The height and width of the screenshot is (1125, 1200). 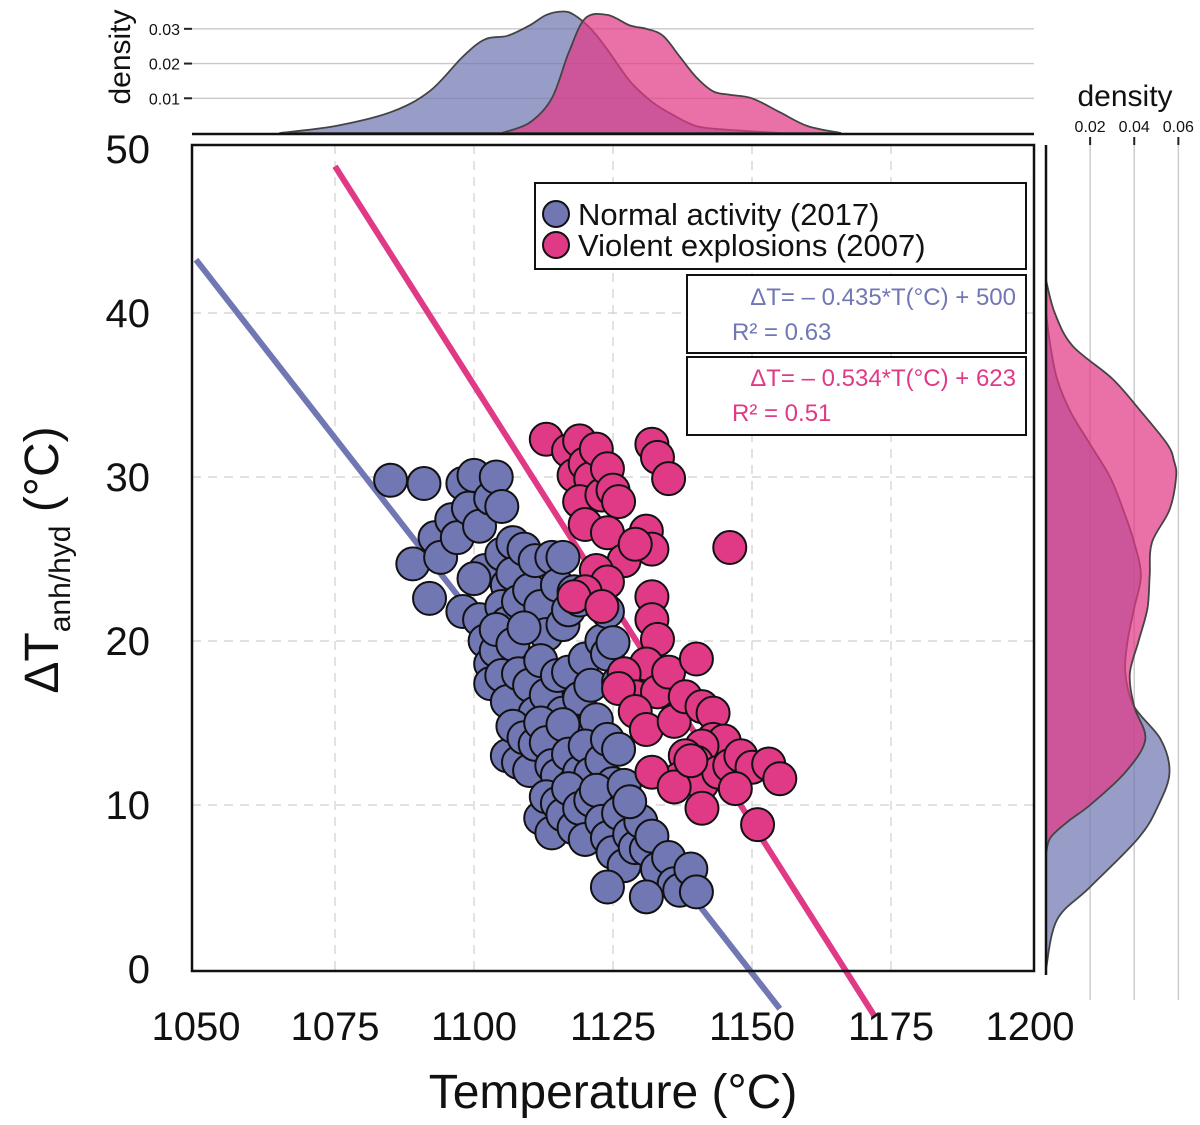 I want to click on x-tick-label: 1150, so click(x=752, y=1027).